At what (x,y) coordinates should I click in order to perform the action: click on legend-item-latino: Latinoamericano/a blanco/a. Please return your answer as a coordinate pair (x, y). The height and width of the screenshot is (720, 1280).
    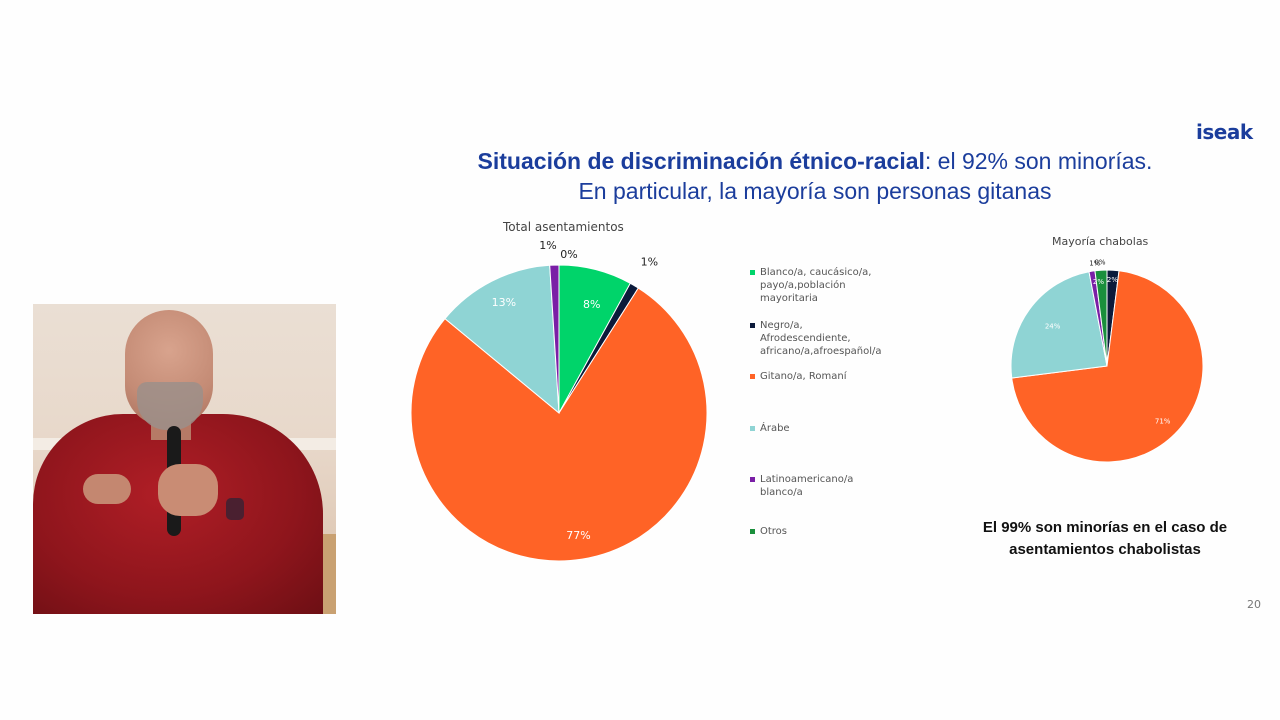
    Looking at the image, I should click on (850, 486).